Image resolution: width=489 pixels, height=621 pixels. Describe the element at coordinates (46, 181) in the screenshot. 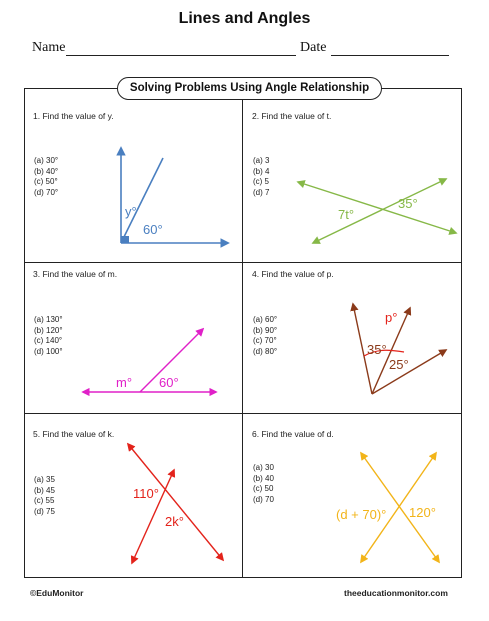

I see `problem-1-option-c: (c) 50°` at that location.